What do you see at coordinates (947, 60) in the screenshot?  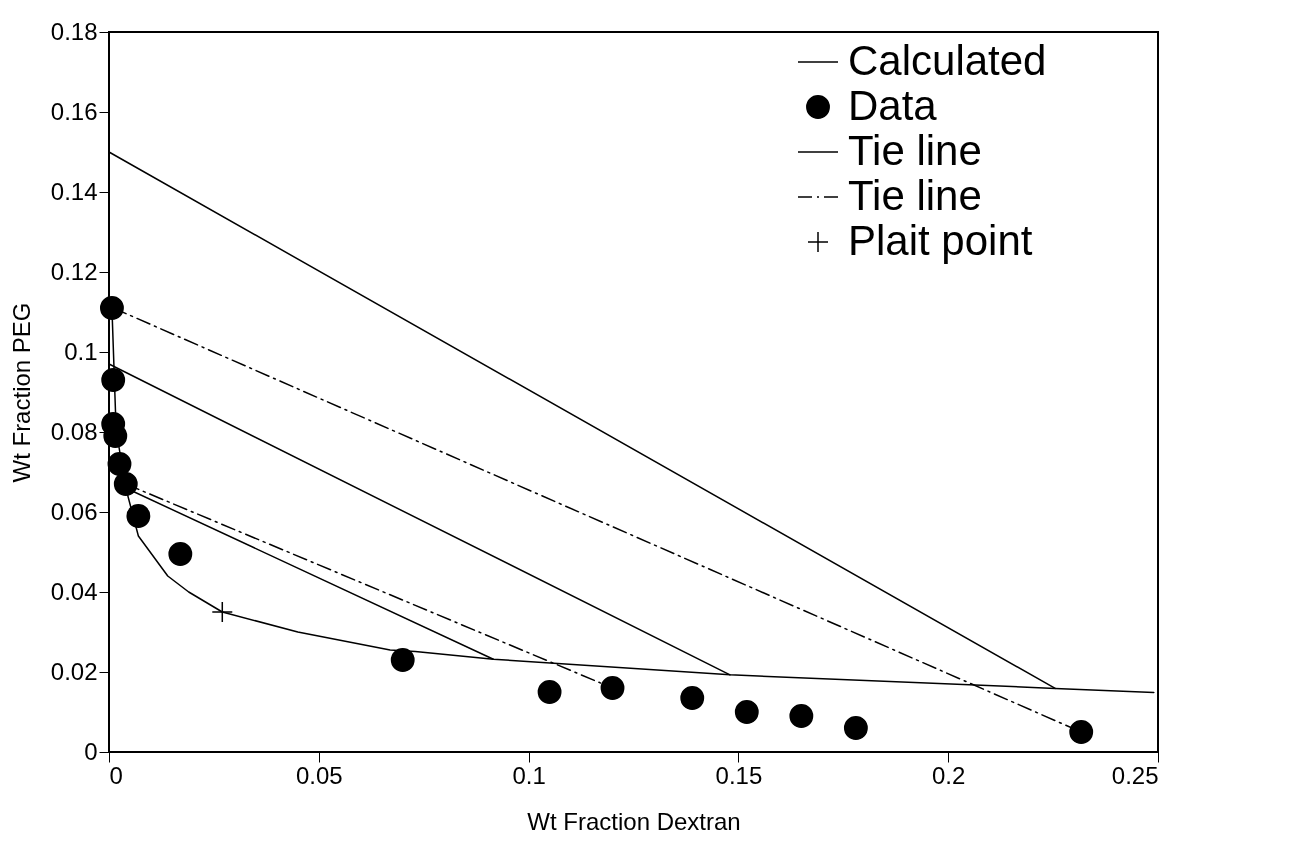 I see `legend-label: Calculated` at bounding box center [947, 60].